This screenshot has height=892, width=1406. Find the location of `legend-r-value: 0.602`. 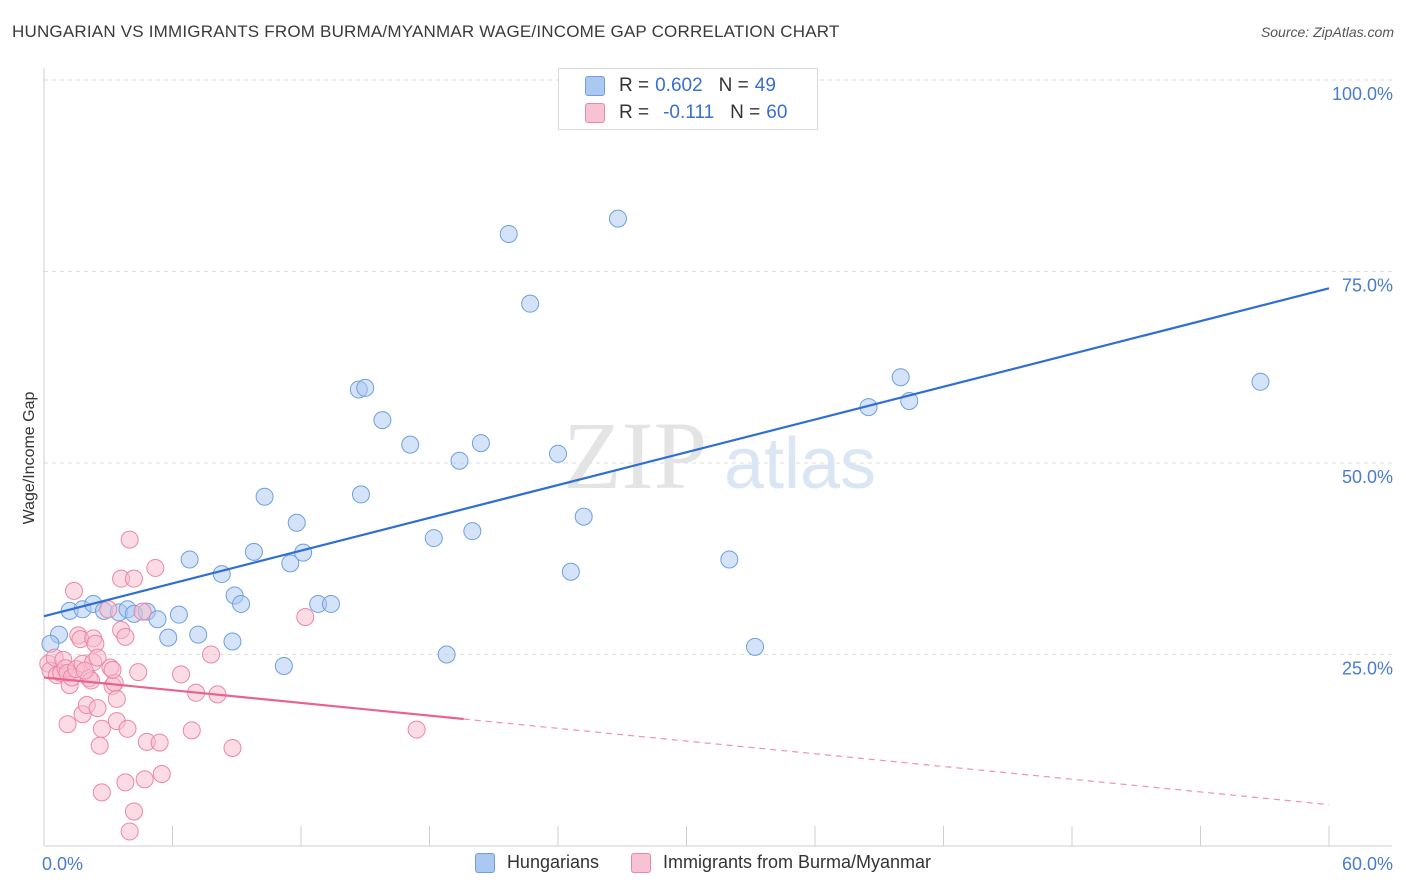

legend-r-value: 0.602 is located at coordinates (679, 85).